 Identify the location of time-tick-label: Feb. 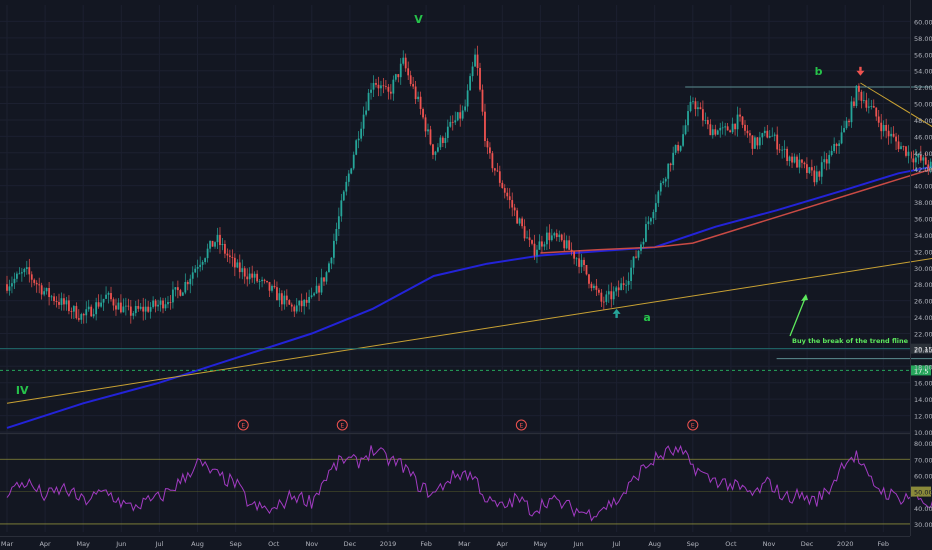
(884, 544).